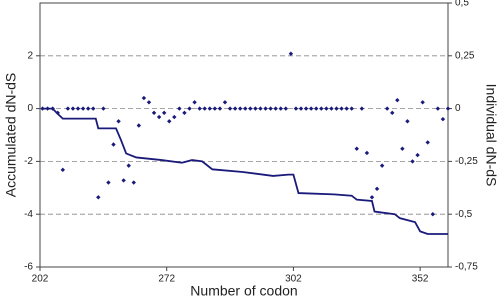  Describe the element at coordinates (466, 161) in the screenshot. I see `y2-tick-label: -0,25` at that location.